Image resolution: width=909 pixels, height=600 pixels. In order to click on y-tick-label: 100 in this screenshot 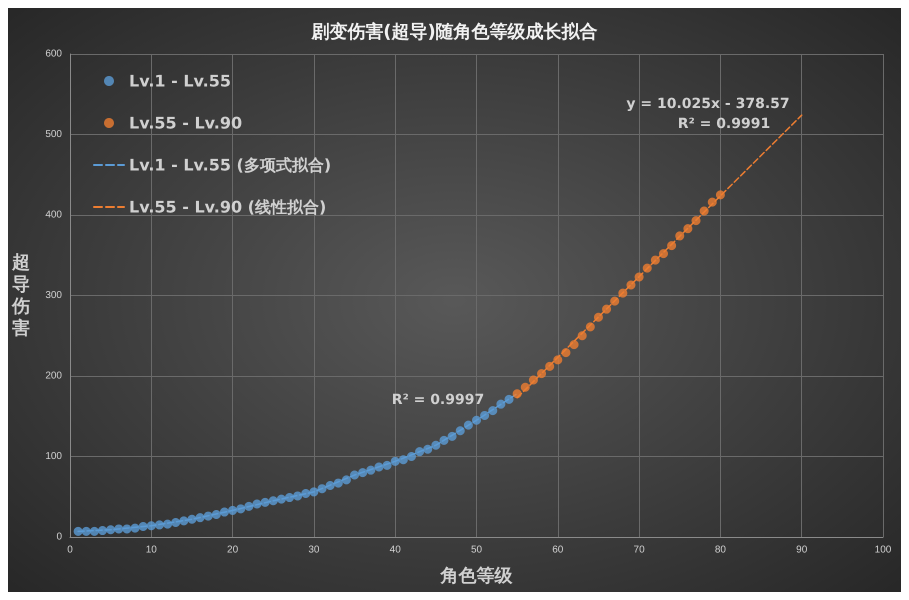, I will do `click(53, 456)`.